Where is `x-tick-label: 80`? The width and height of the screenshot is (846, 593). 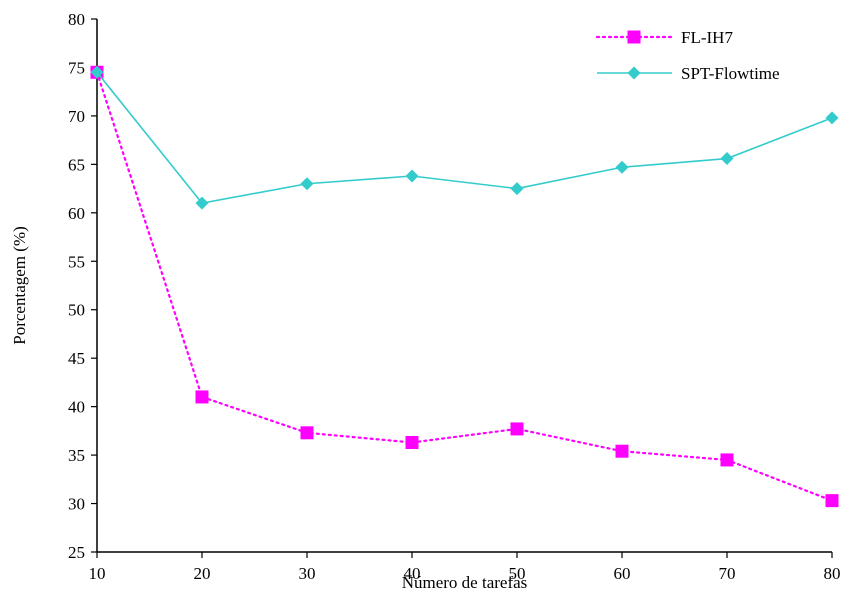 x-tick-label: 80 is located at coordinates (832, 573).